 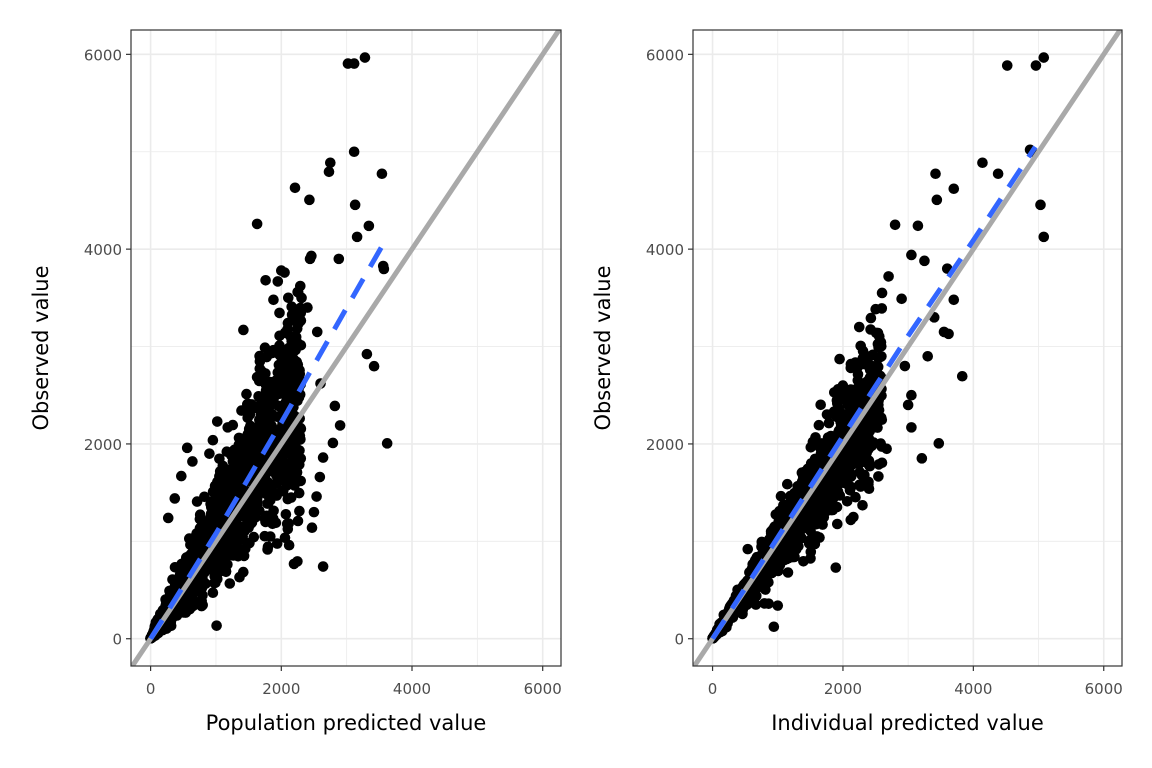 I want to click on y-tick-label: 4000, so click(x=103, y=250).